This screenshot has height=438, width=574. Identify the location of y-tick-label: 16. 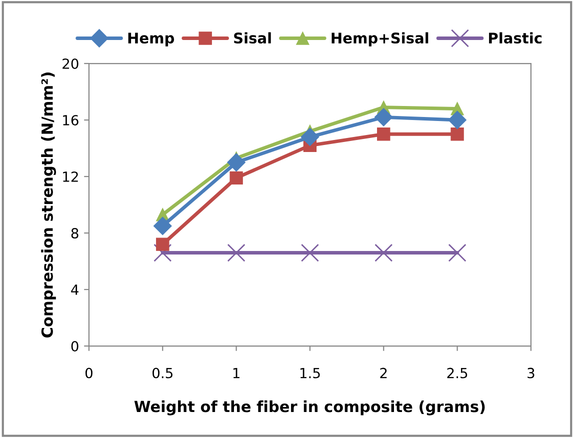
(70, 120).